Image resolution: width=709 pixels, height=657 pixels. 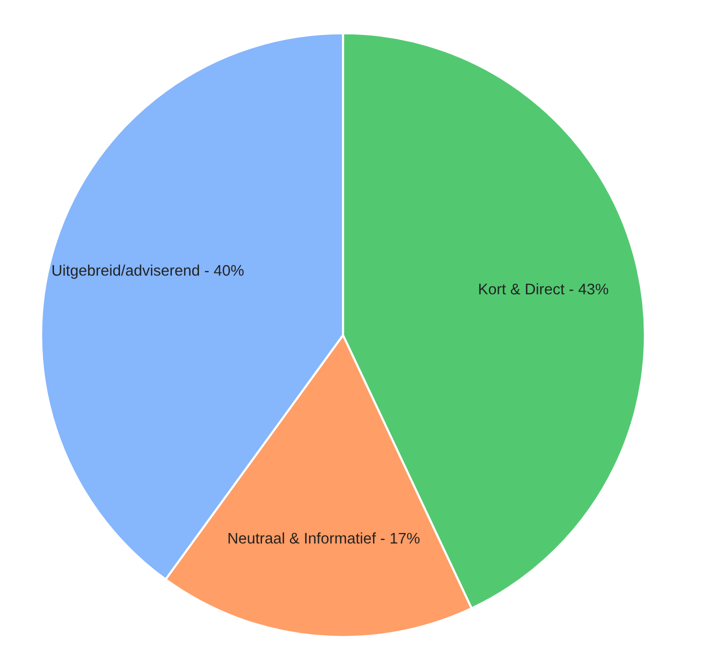 What do you see at coordinates (148, 271) in the screenshot?
I see `slice-label: Uitgebreid/adviserend - 40%` at bounding box center [148, 271].